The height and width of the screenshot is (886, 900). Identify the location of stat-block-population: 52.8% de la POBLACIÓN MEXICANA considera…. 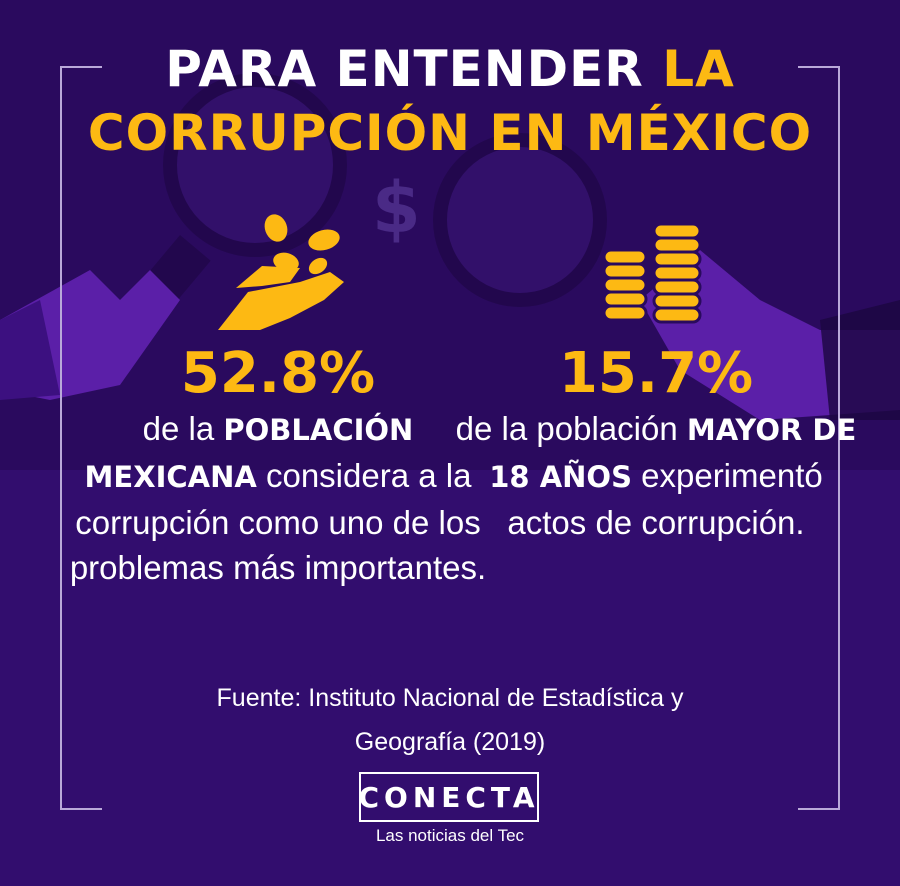
(278, 466).